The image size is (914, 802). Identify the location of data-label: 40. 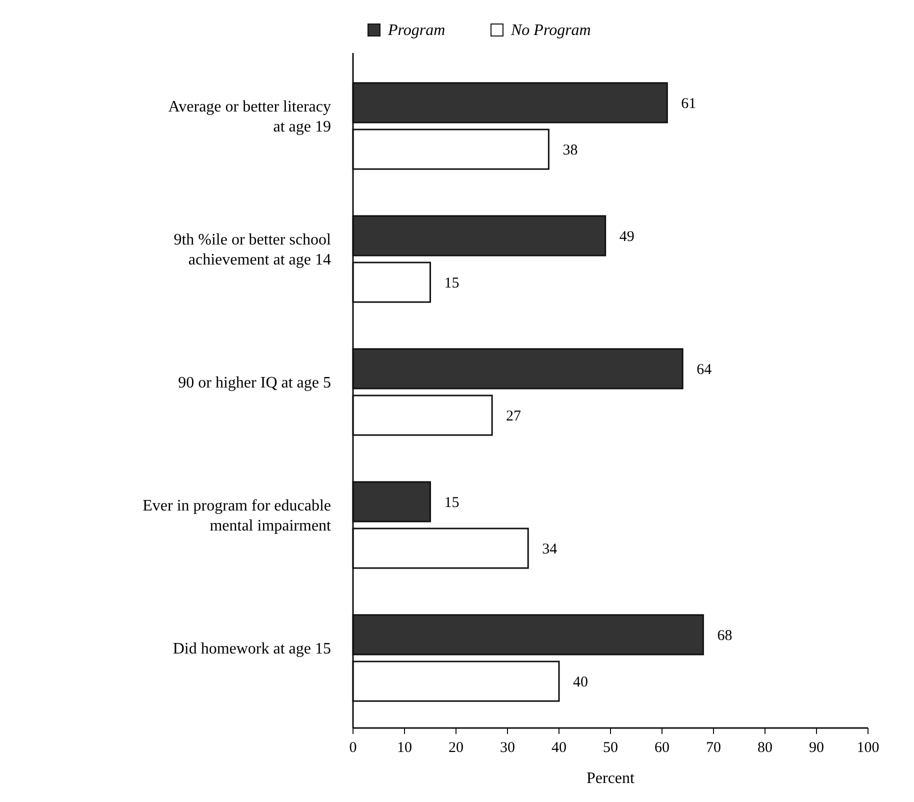
(580, 682).